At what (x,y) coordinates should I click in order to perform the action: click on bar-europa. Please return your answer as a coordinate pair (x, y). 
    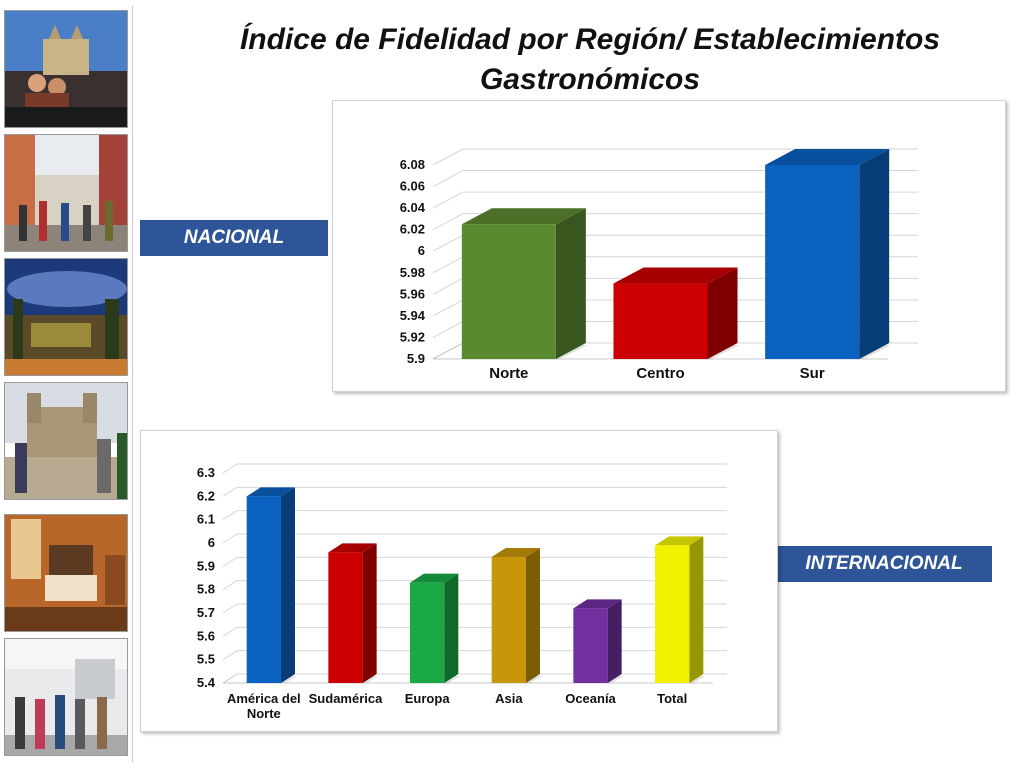
    Looking at the image, I should click on (435, 628).